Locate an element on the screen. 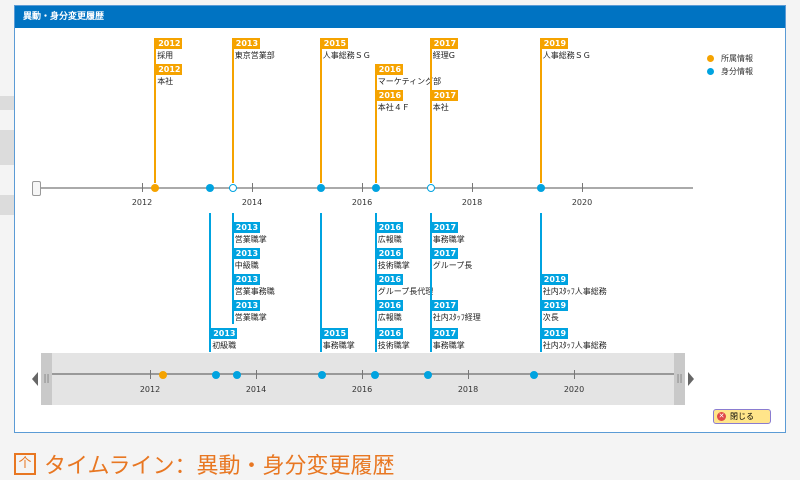  axis-tick-label: 2020 is located at coordinates (582, 202).